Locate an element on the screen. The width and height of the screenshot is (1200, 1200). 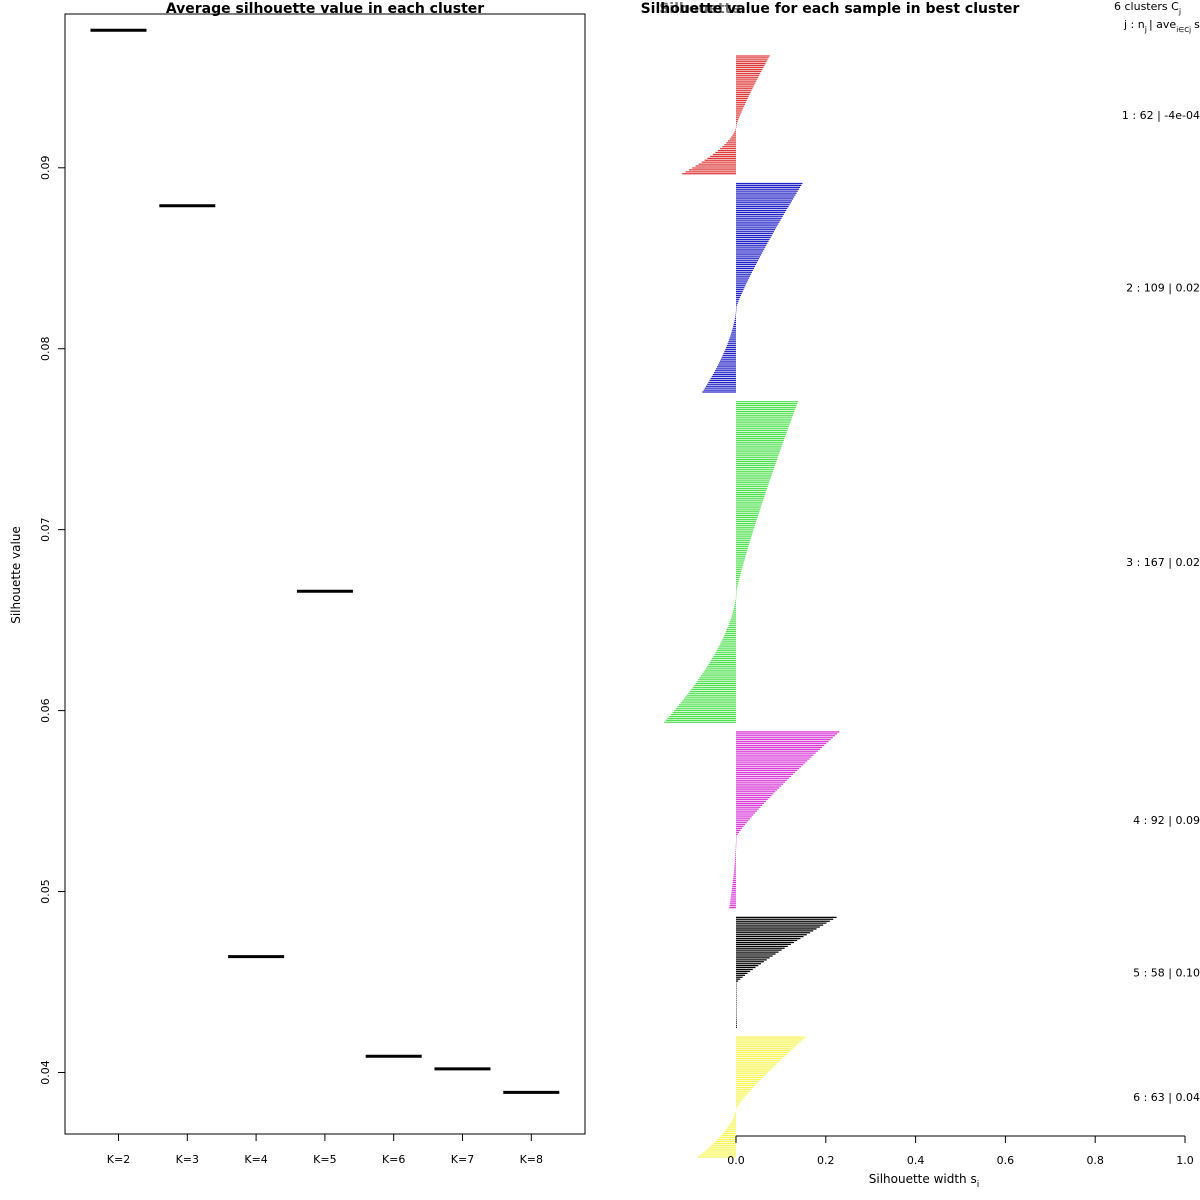
right-x-axis: 0.0 0.2 0.4 0.6 0.8 1.0 is located at coordinates (960, 1151).